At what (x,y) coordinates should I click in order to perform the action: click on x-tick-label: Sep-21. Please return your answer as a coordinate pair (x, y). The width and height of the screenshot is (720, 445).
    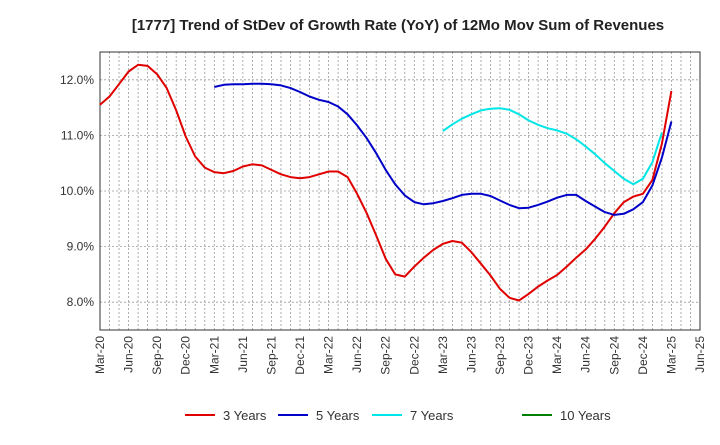
    Looking at the image, I should click on (271, 355).